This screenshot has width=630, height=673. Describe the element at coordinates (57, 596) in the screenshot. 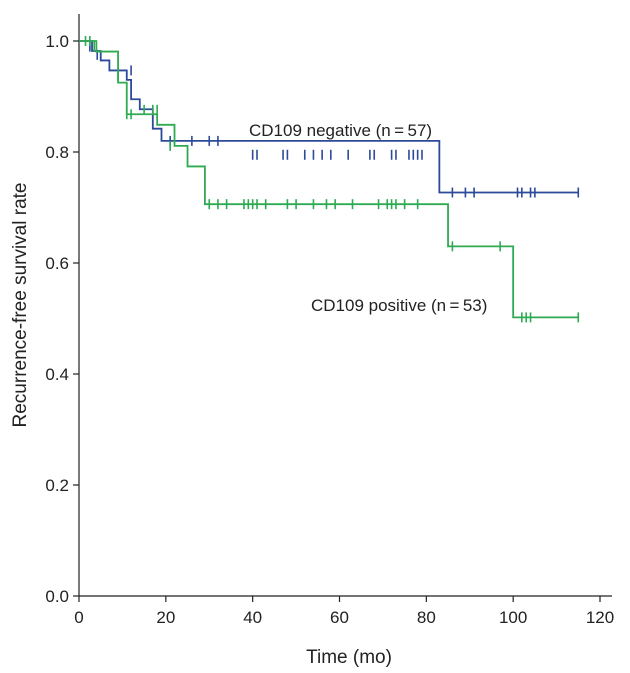

I see `y-tick-label: 0.0` at that location.